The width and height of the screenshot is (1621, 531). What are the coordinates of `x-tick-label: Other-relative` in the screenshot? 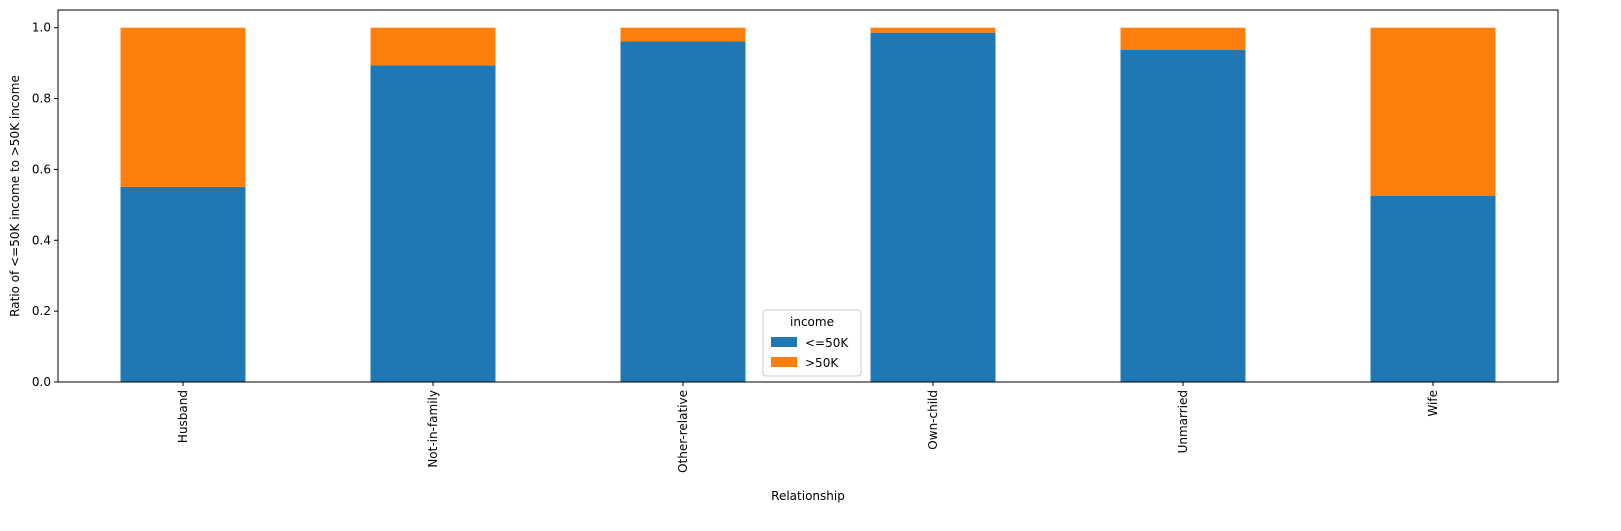 It's located at (683, 431).